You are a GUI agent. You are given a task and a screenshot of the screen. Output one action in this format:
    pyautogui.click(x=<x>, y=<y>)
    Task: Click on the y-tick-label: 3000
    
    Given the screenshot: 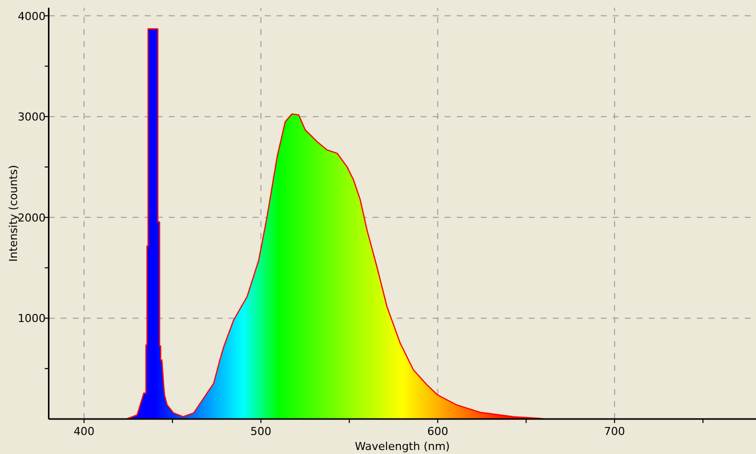 What is the action you would take?
    pyautogui.click(x=32, y=117)
    